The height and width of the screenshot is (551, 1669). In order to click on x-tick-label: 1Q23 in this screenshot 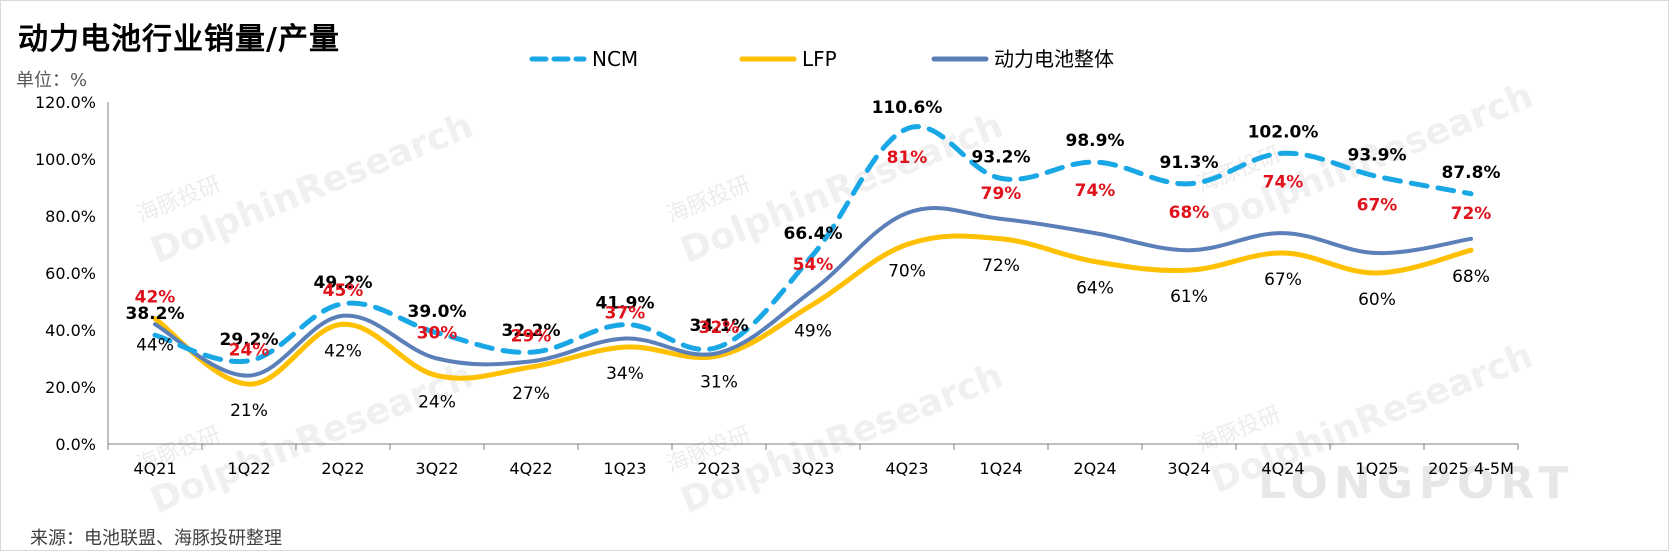, I will do `click(624, 468)`.